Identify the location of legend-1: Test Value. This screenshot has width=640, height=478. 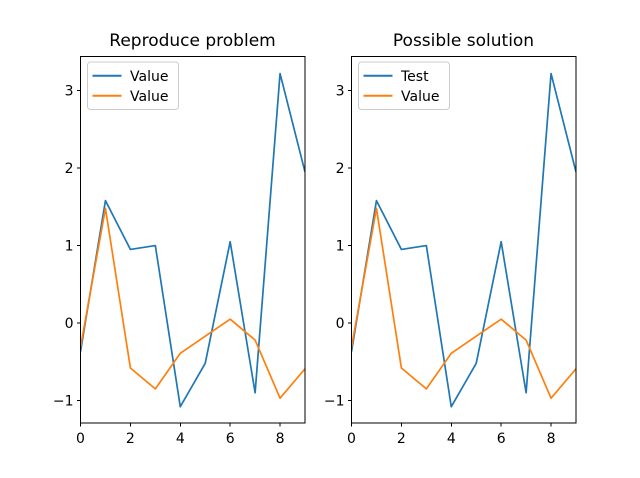
(404, 85).